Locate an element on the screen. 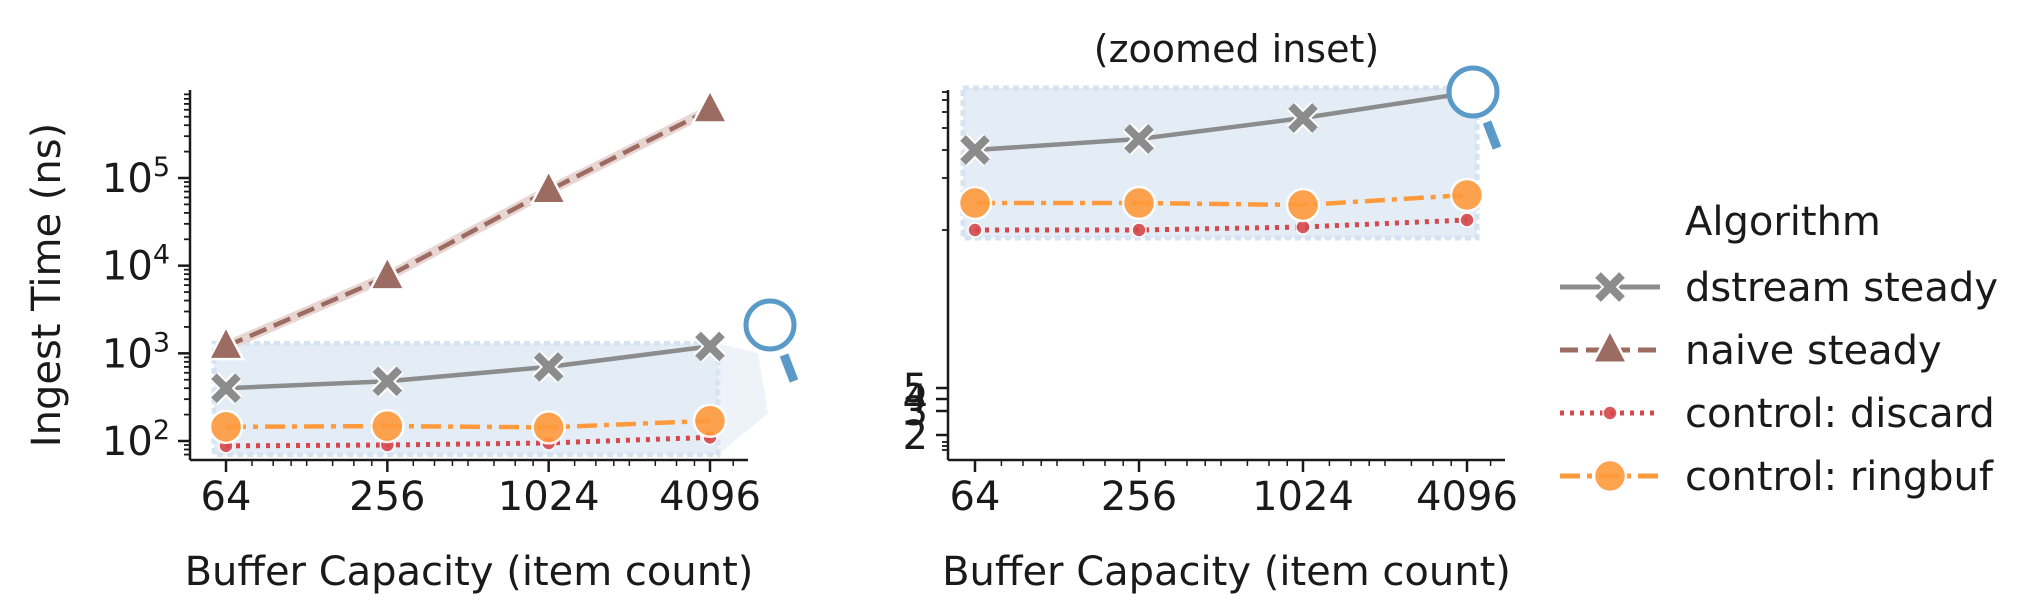  y-tick-label: 10² is located at coordinates (136, 440).